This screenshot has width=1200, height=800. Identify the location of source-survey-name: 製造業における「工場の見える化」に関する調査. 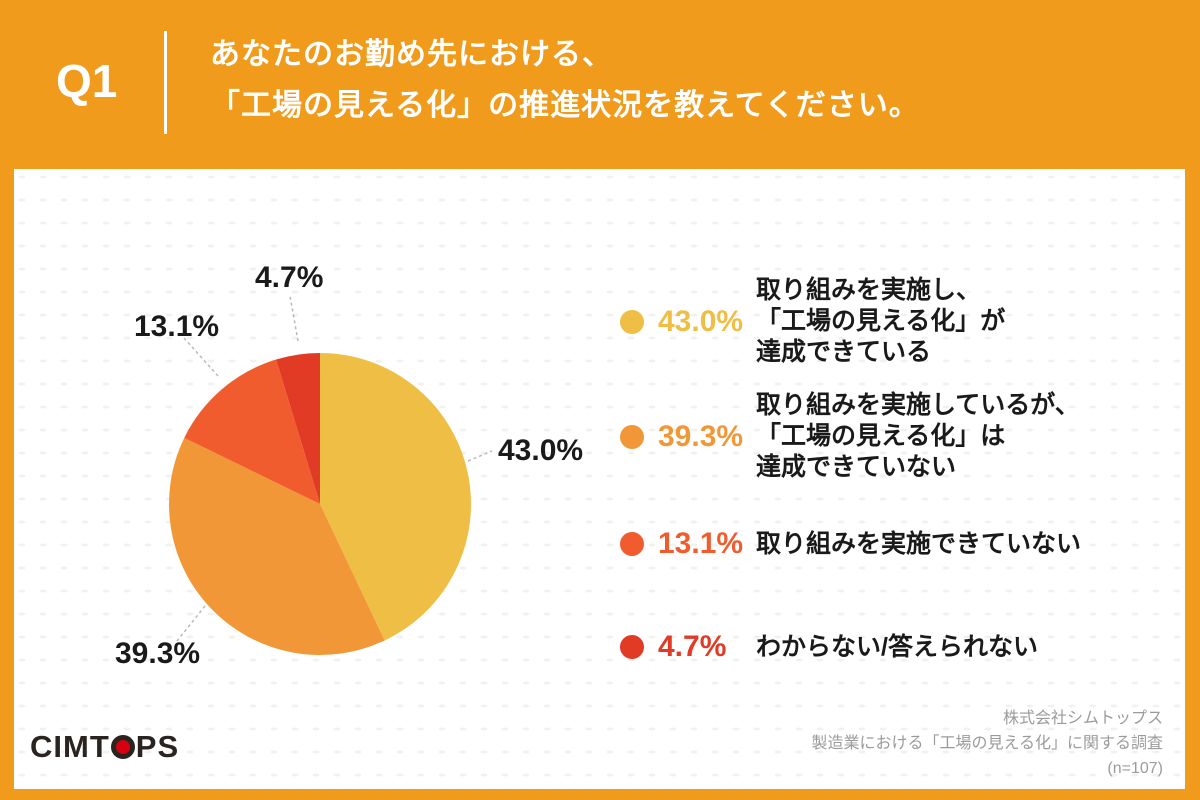
(987, 743).